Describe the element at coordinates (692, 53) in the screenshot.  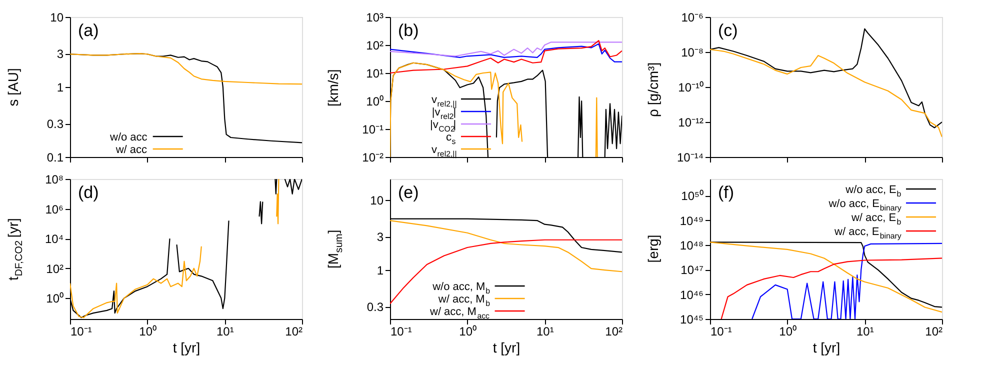
I see `y-tick-label: 10⁻⁸` at that location.